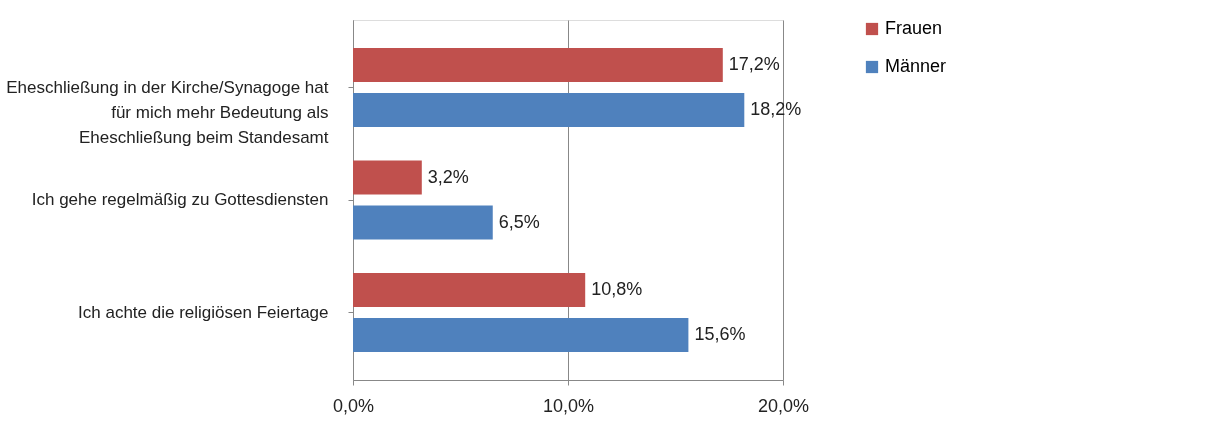 Image resolution: width=1219 pixels, height=436 pixels. I want to click on y-tick-label: Eheschließung in der Kirche/Synagoge hat für mich mehr Bedeutung als Eheschließung beim Standesamt, so click(167, 112).